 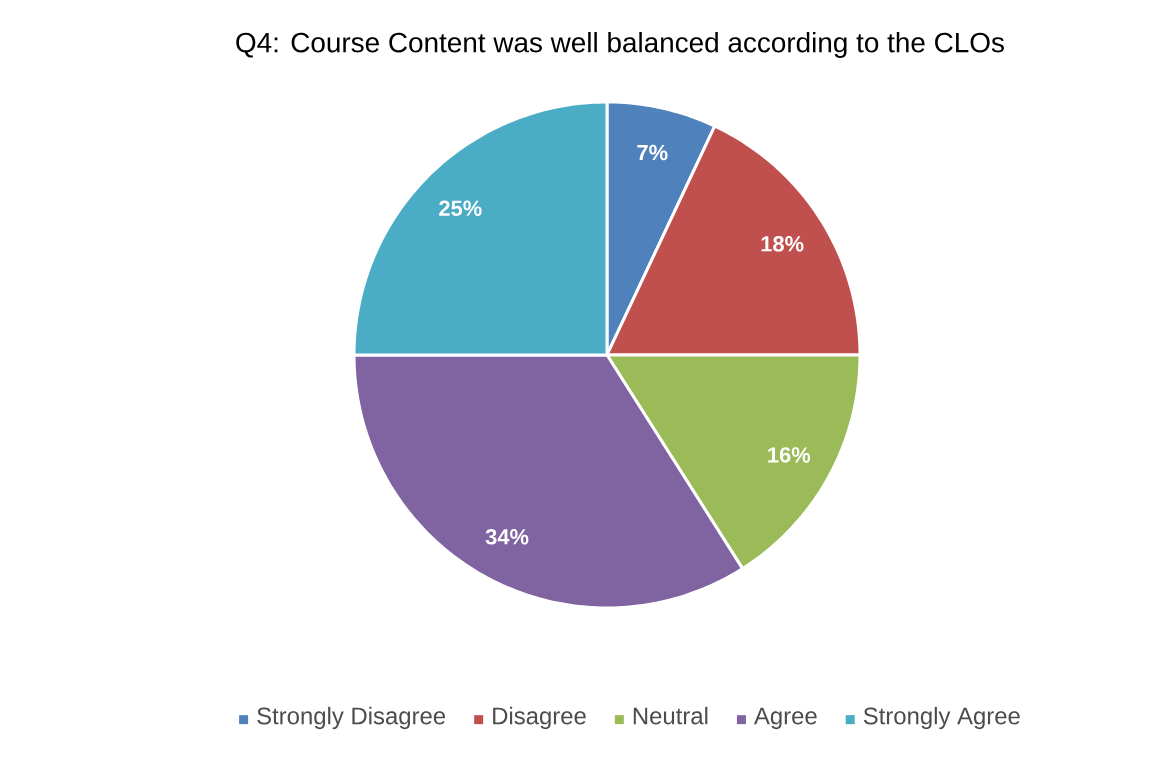 I want to click on data-label: 16%, so click(x=789, y=455).